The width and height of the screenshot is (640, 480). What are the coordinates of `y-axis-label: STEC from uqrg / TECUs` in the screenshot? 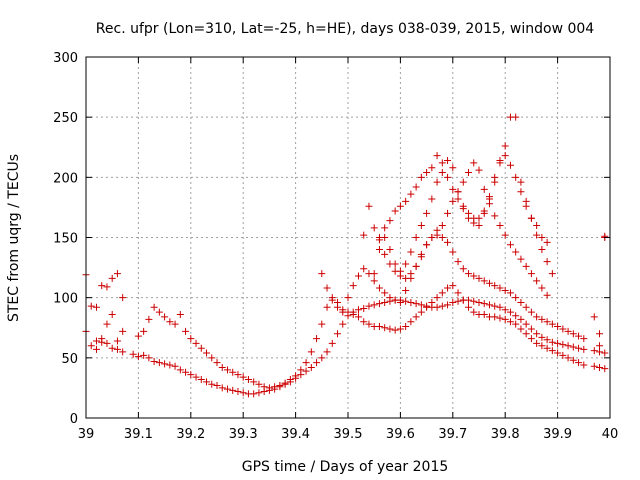 It's located at (14, 238).